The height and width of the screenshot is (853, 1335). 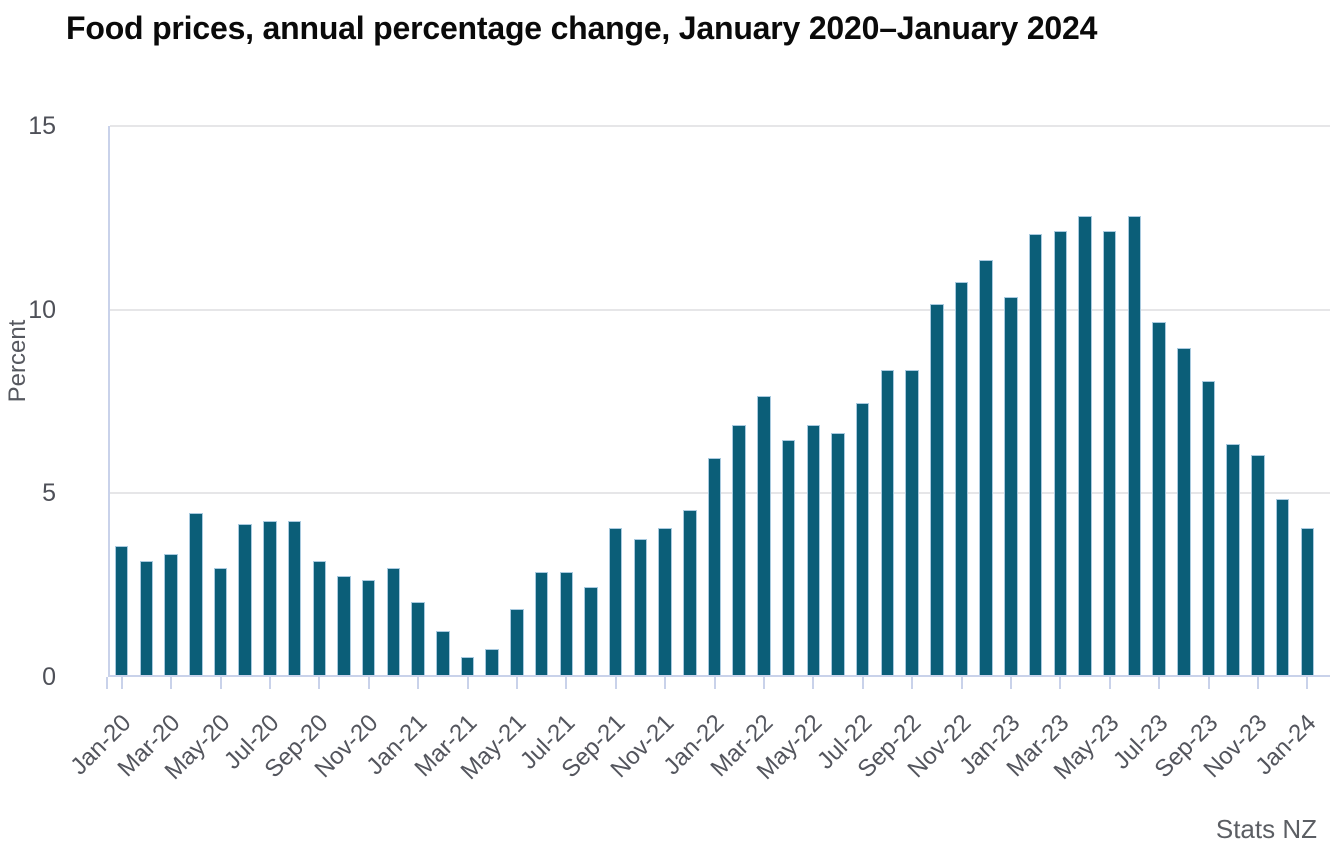 What do you see at coordinates (1266, 829) in the screenshot?
I see `source-attribution: Stats NZ` at bounding box center [1266, 829].